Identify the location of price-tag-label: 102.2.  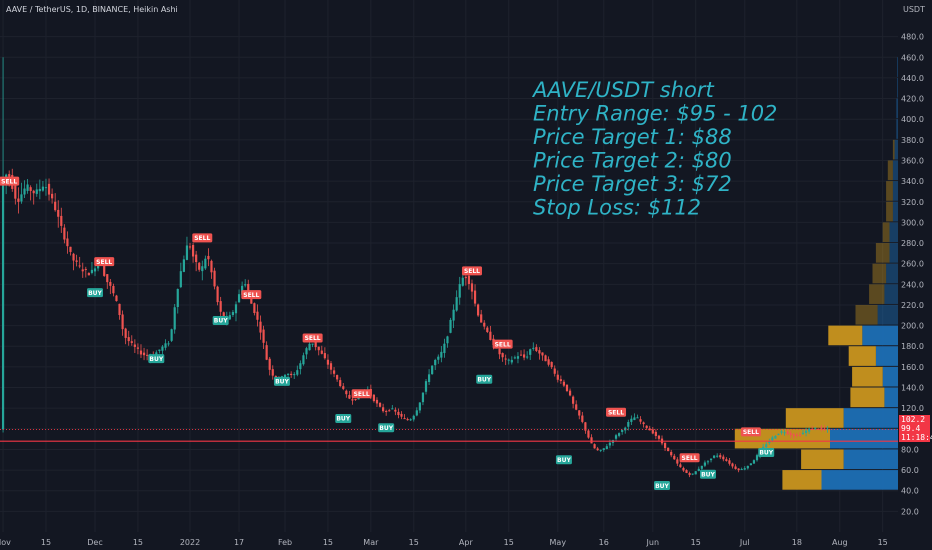
(913, 419).